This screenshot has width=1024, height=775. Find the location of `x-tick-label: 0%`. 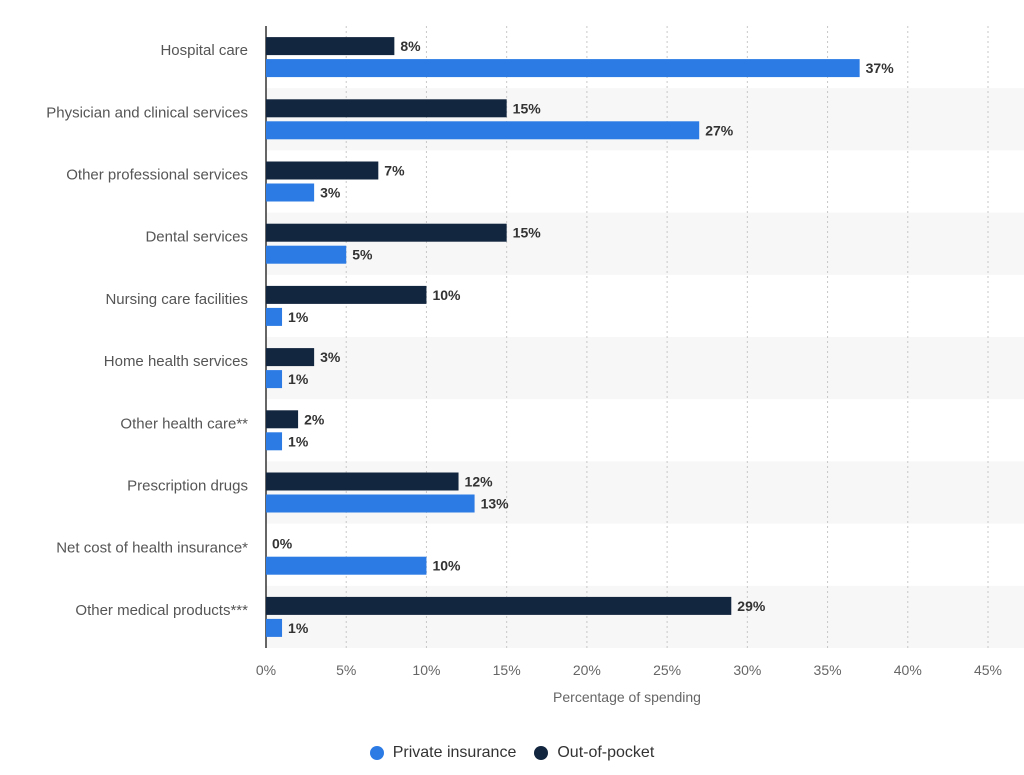

x-tick-label: 0% is located at coordinates (266, 670).